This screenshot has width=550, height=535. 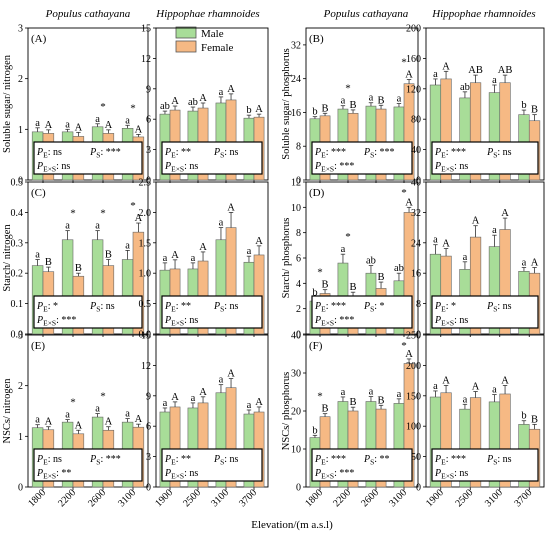 I want to click on x-tick-label: 3700, so click(x=523, y=498).